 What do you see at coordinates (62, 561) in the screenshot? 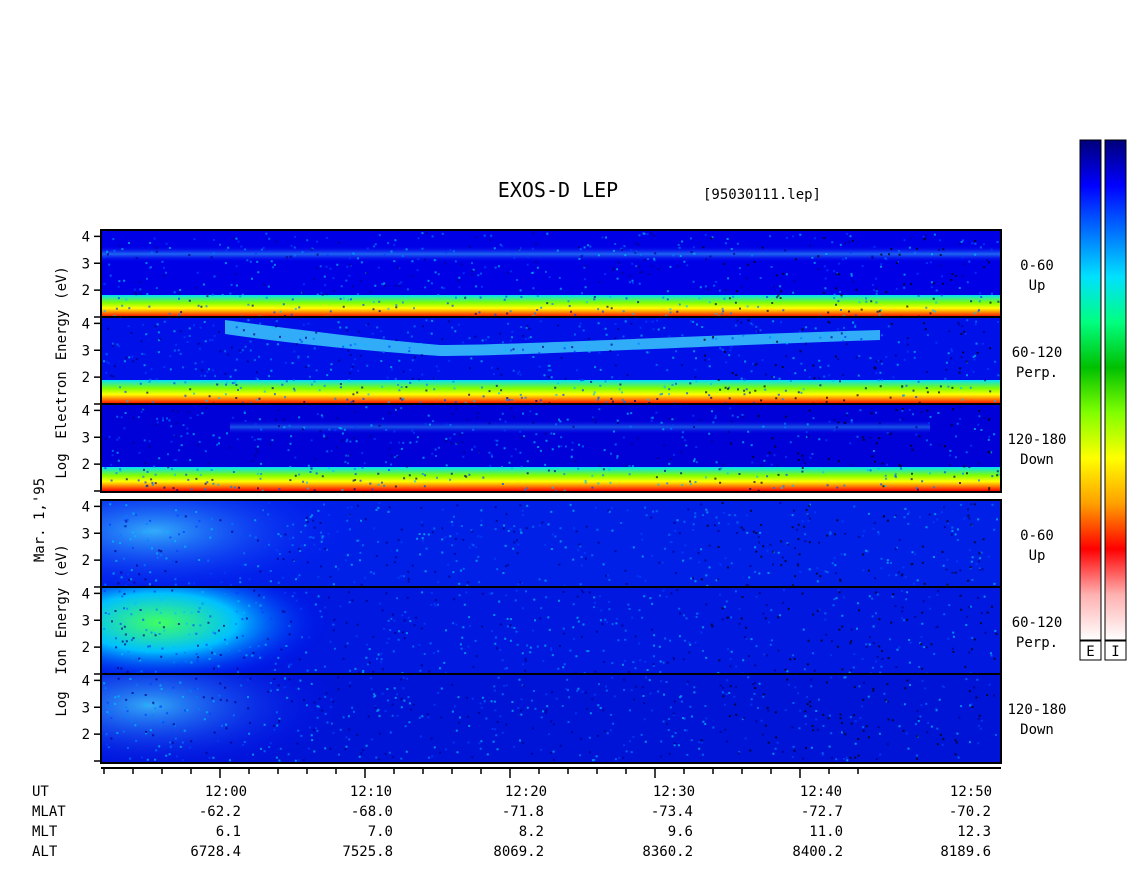
I see `ion-label-unit: (eV)` at bounding box center [62, 561].